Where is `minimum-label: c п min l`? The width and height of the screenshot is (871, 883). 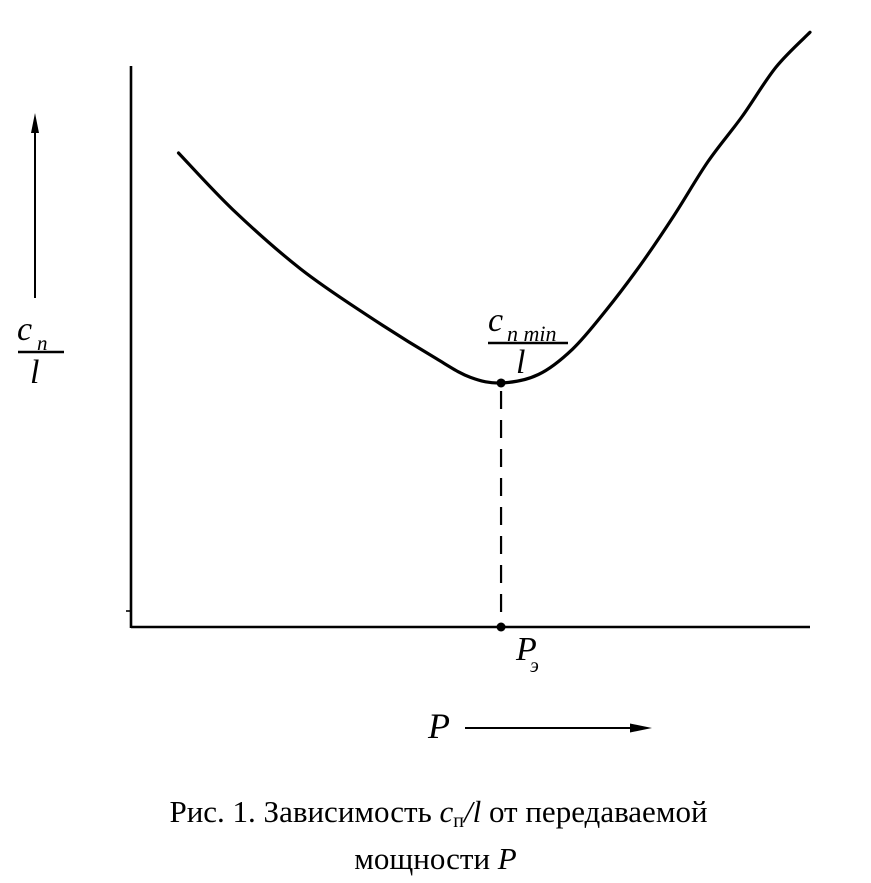 minimum-label: c п min l is located at coordinates (528, 341).